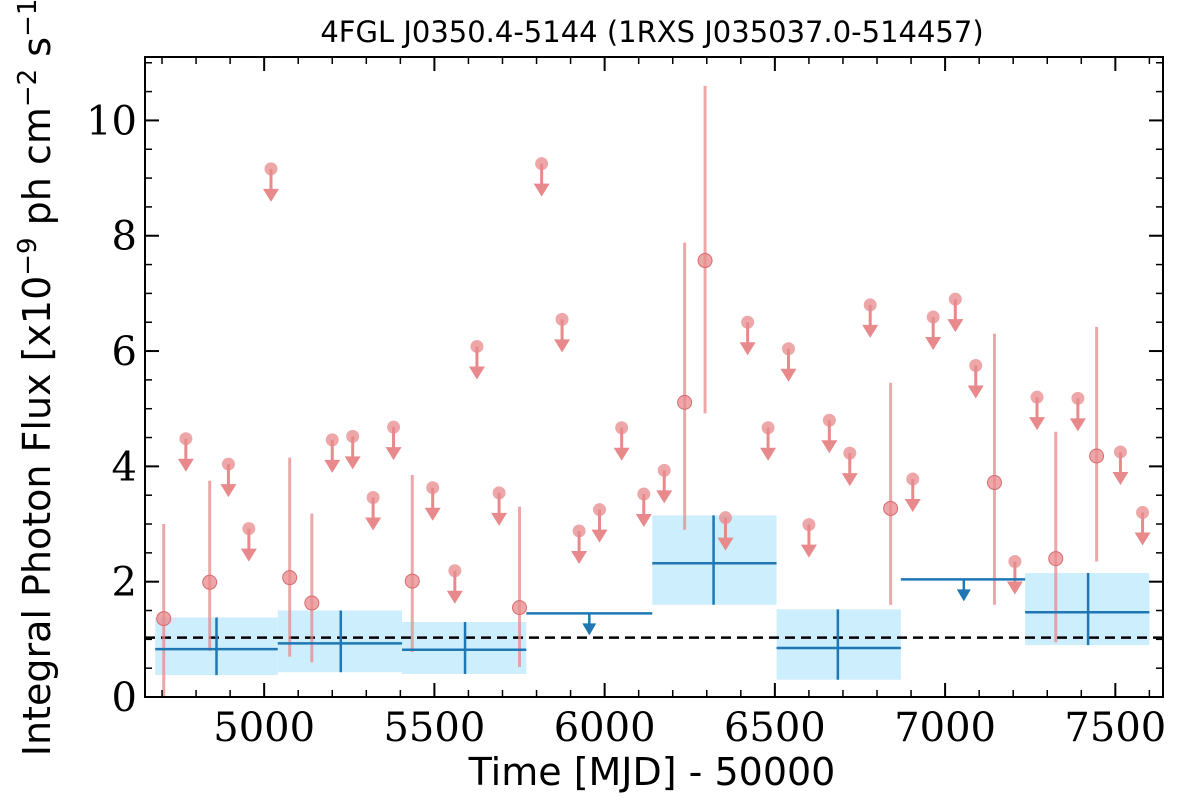  Describe the element at coordinates (589, 629) in the screenshot. I see `long-bin-ul-arrowhead` at that location.